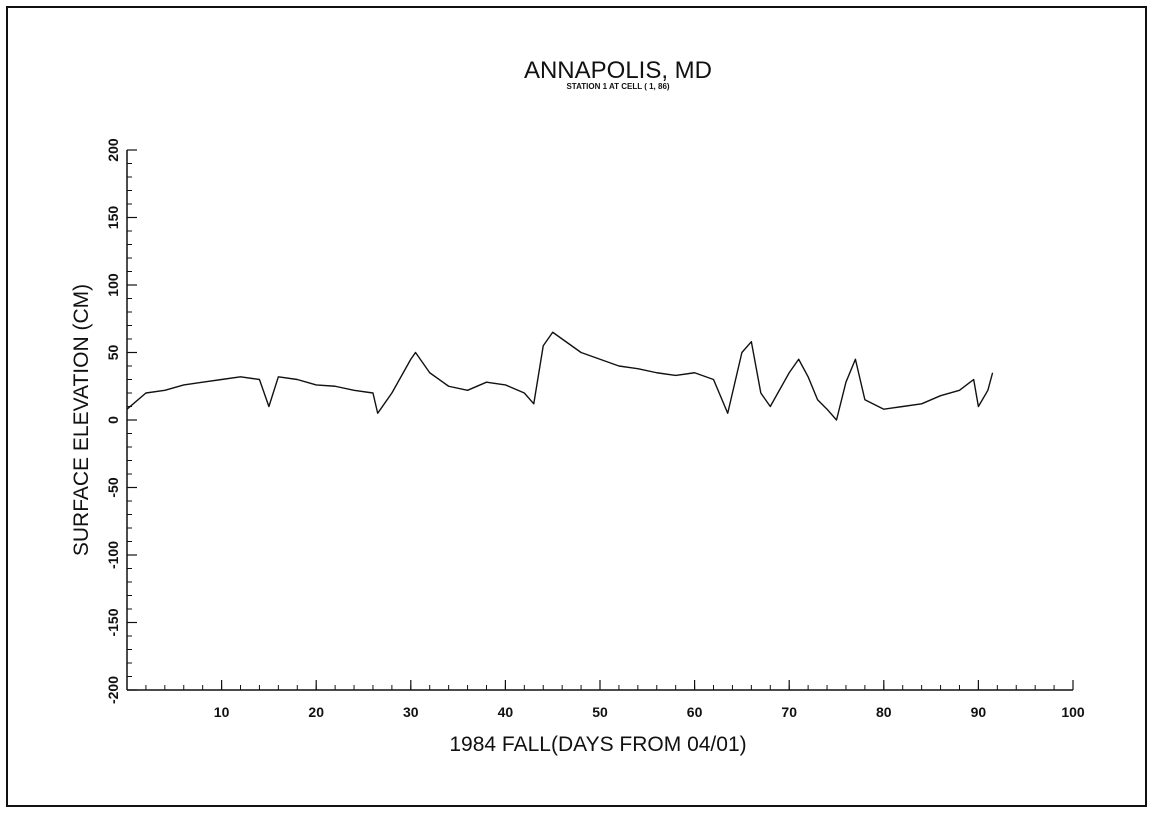 The height and width of the screenshot is (813, 1153). I want to click on chart-subtitle: STATION 1 AT CELL ( 1, 86), so click(617, 86).